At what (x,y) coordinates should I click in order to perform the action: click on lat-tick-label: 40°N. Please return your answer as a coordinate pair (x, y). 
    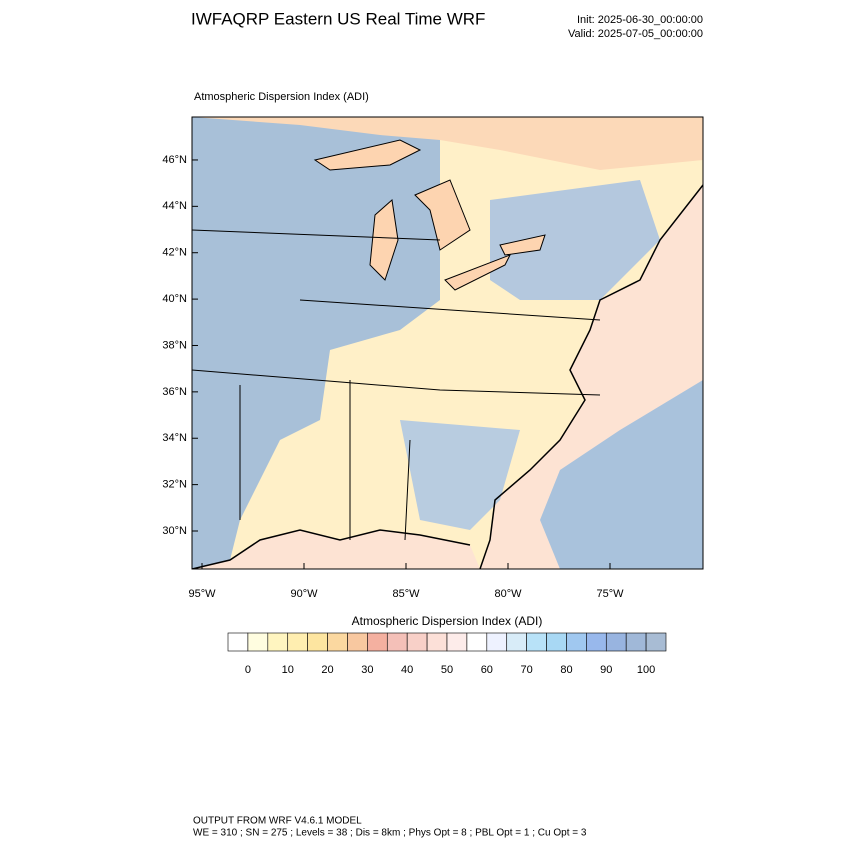
    Looking at the image, I should click on (174, 299).